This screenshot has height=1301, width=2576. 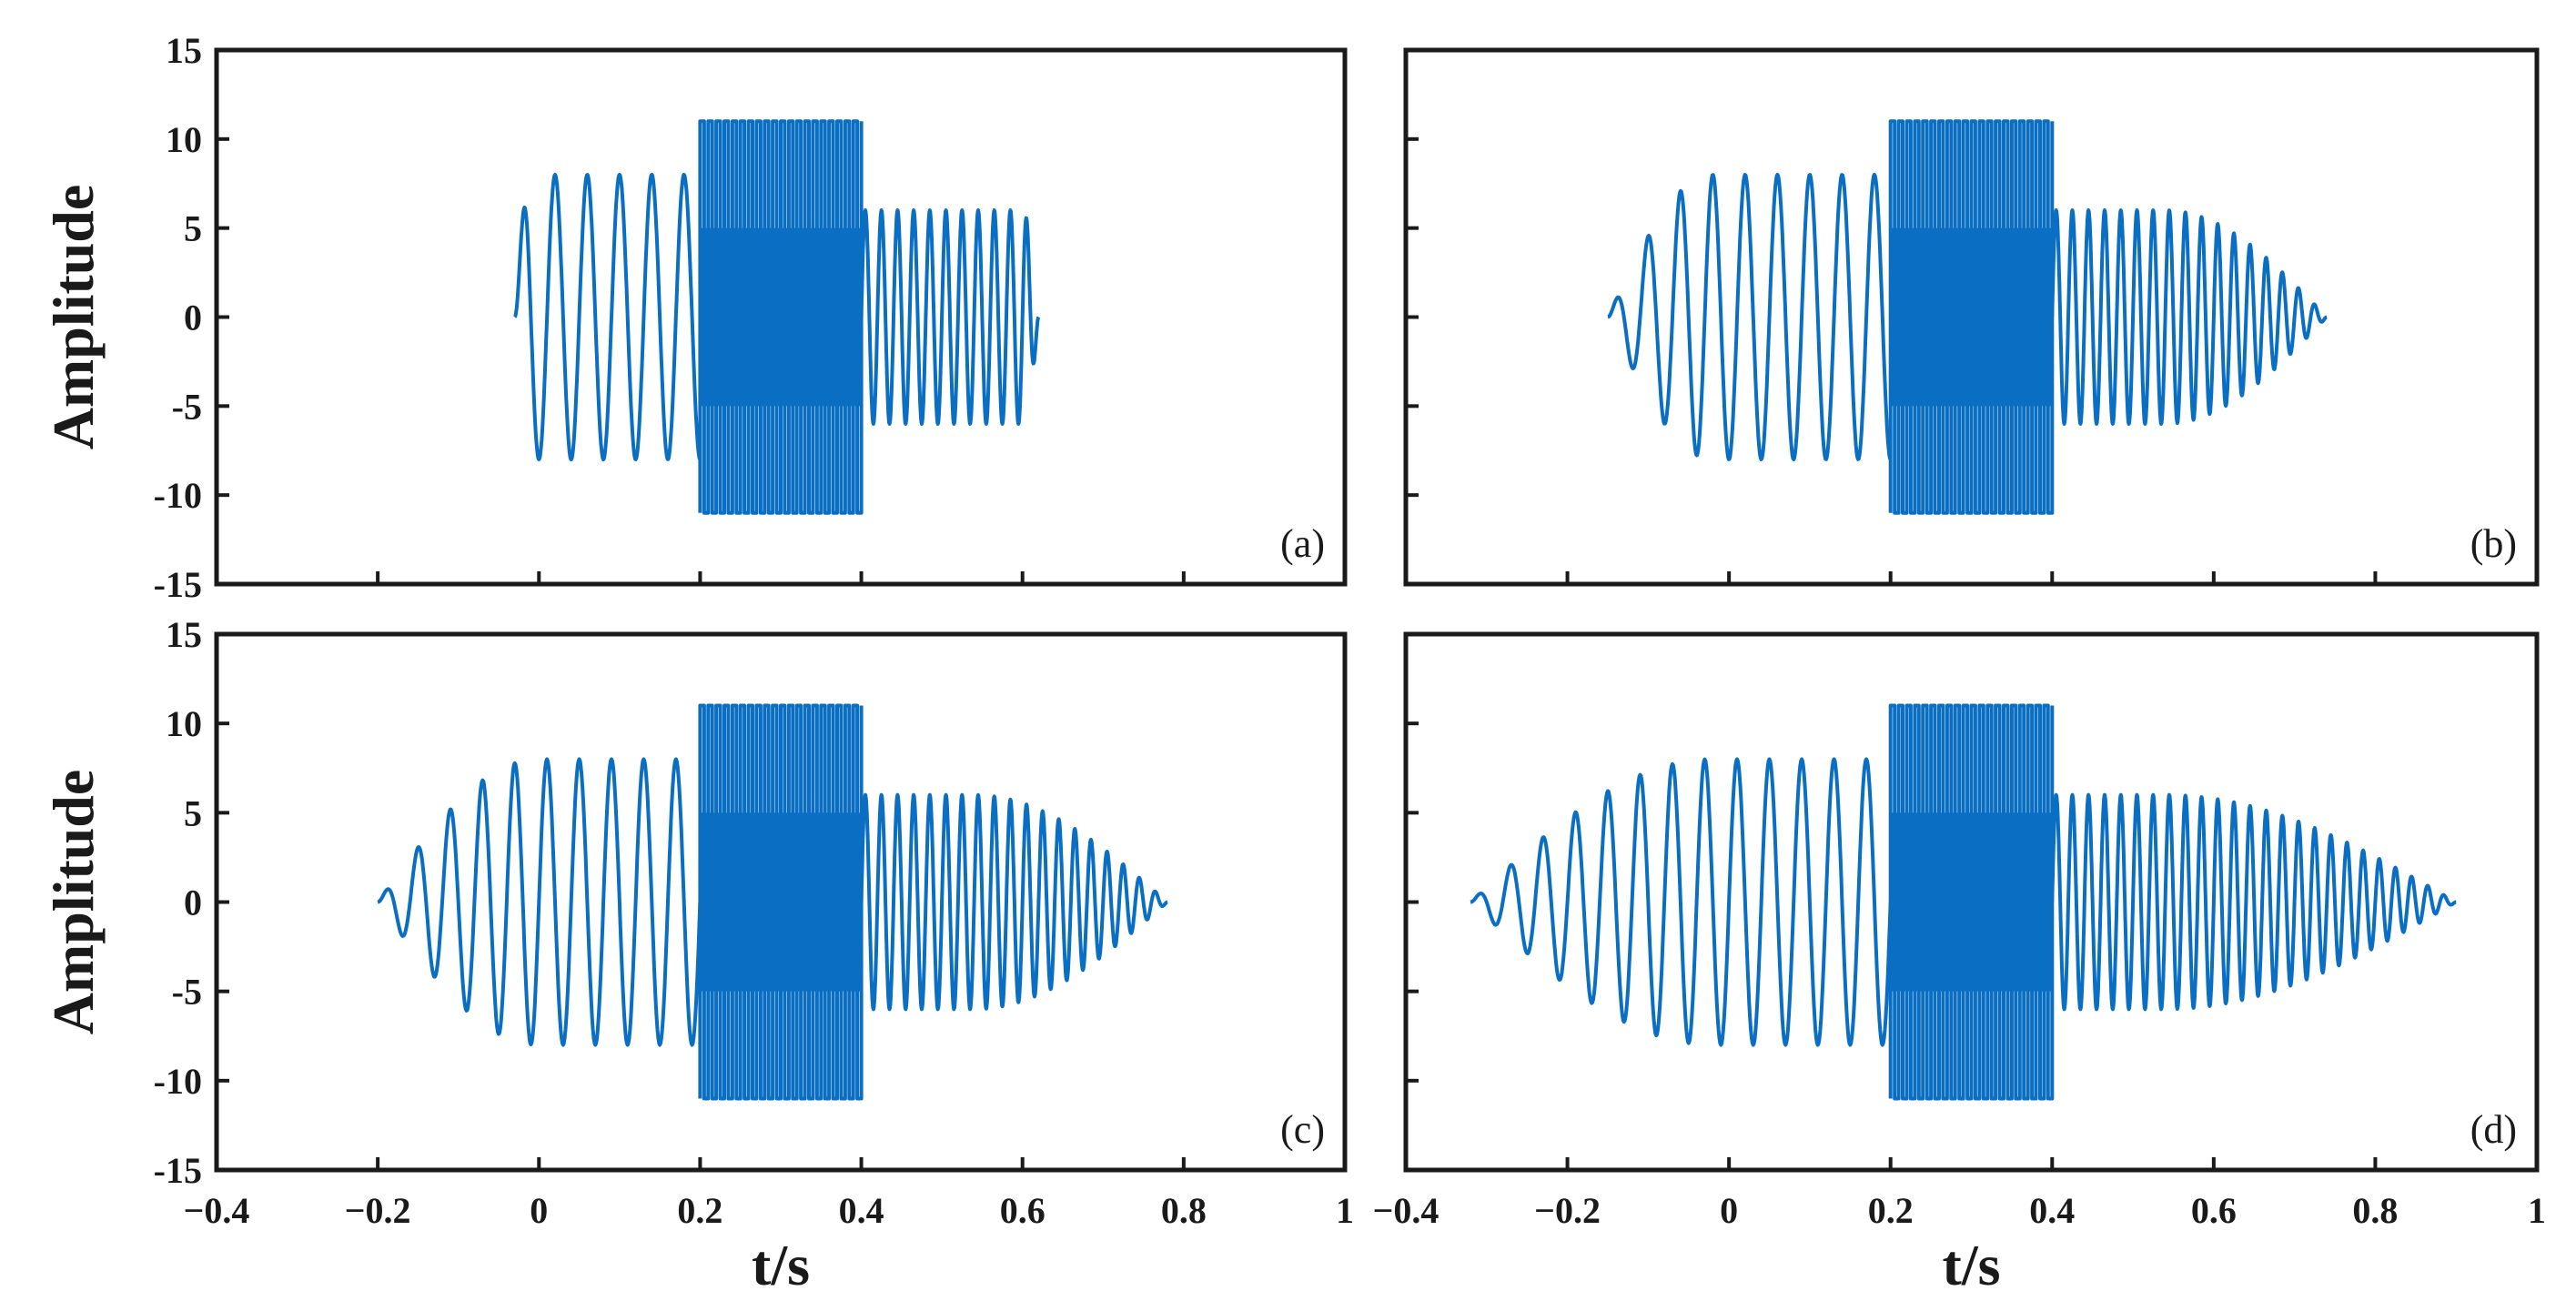 What do you see at coordinates (1302, 1129) in the screenshot?
I see `panel-label: (c)` at bounding box center [1302, 1129].